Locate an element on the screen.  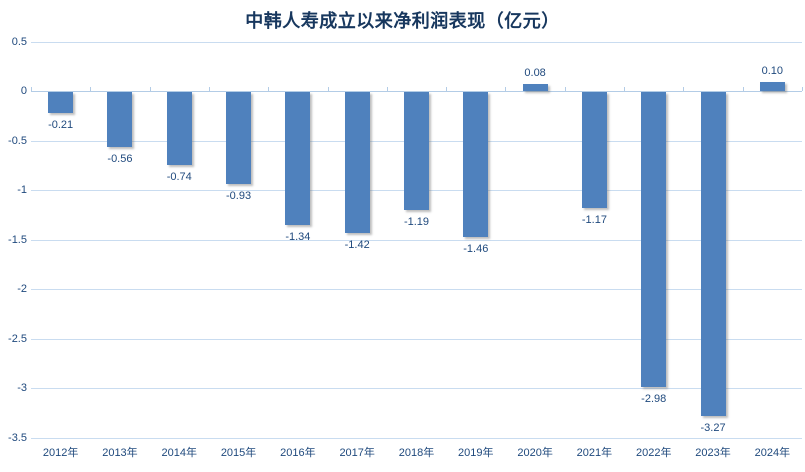
y-tick-label: -1.5 is located at coordinates (17, 239).